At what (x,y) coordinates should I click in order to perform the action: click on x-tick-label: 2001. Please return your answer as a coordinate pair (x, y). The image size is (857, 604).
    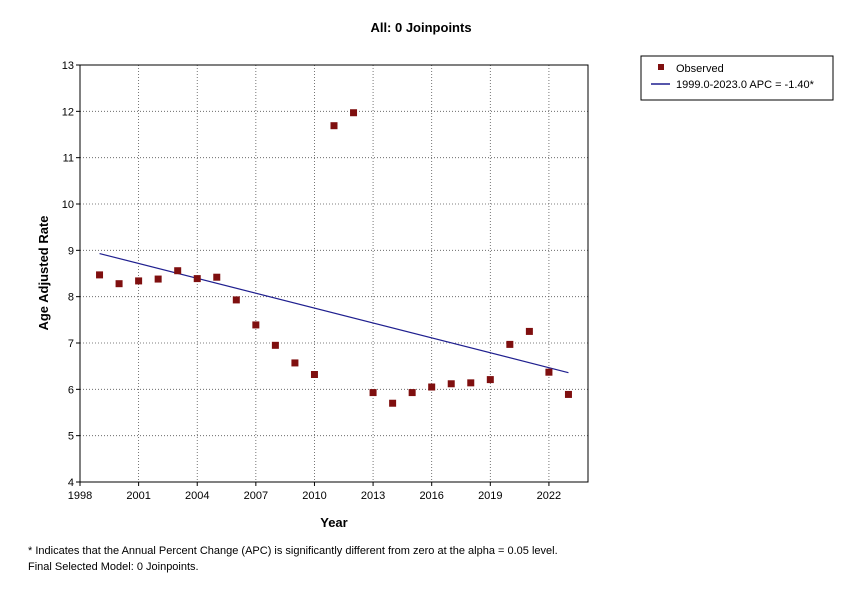
    Looking at the image, I should click on (138, 496).